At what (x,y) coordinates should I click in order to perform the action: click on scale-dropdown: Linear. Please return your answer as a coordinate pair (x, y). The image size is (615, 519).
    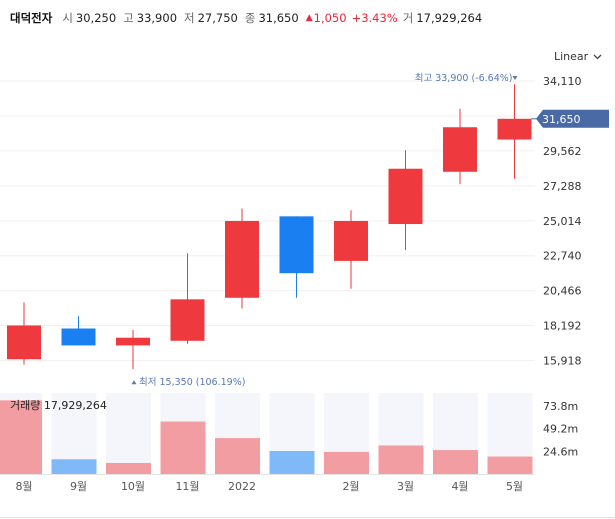
    Looking at the image, I should click on (578, 56).